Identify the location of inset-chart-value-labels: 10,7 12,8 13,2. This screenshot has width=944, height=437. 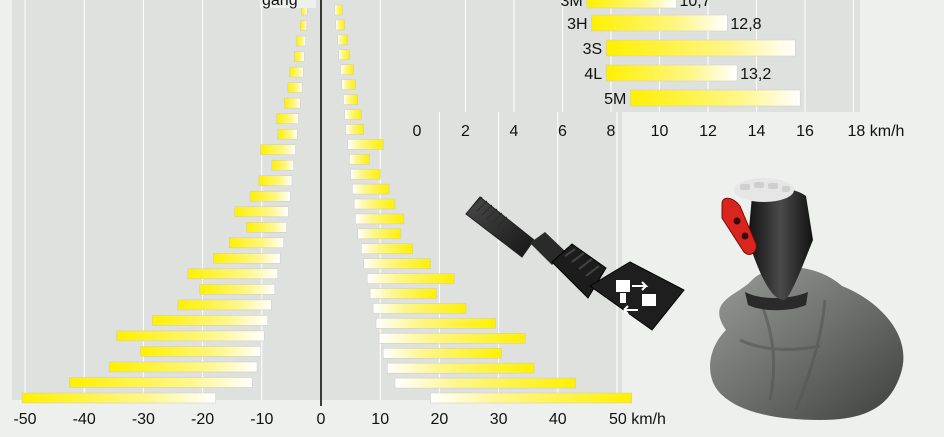
(725, 41).